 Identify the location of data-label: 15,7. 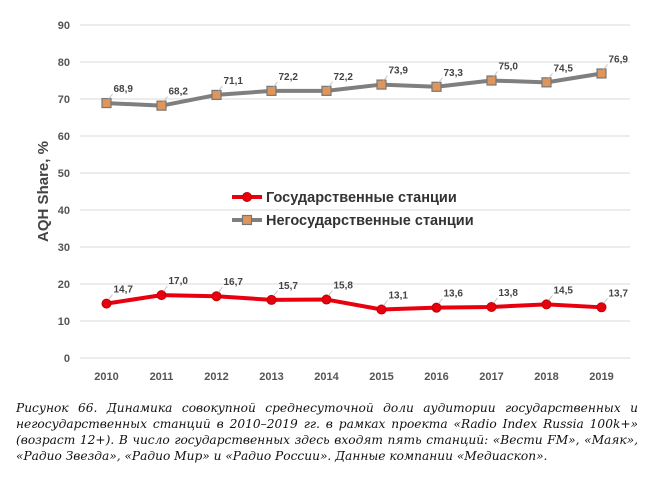
(289, 286).